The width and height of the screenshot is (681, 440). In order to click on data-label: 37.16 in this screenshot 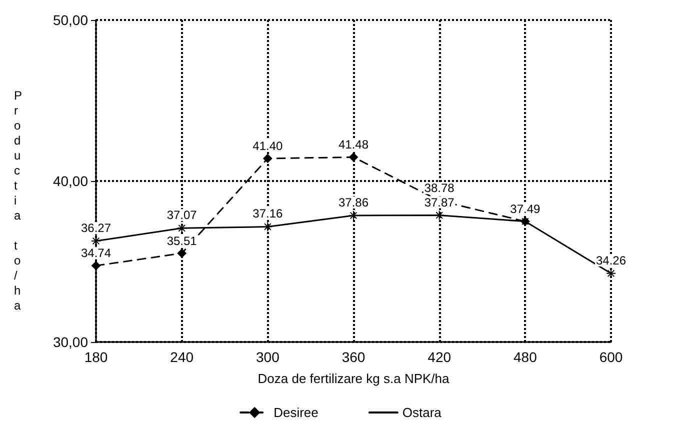, I will do `click(268, 213)`.